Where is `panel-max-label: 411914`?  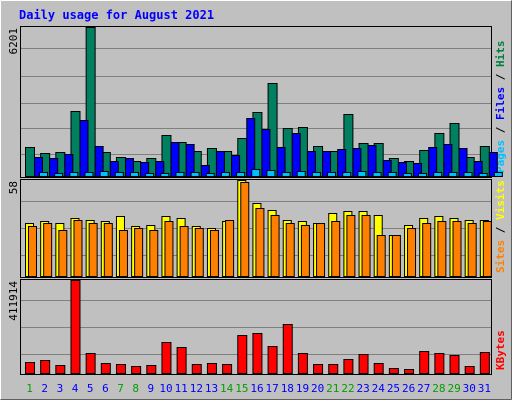
panel-max-label: 411914 is located at coordinates (13, 301).